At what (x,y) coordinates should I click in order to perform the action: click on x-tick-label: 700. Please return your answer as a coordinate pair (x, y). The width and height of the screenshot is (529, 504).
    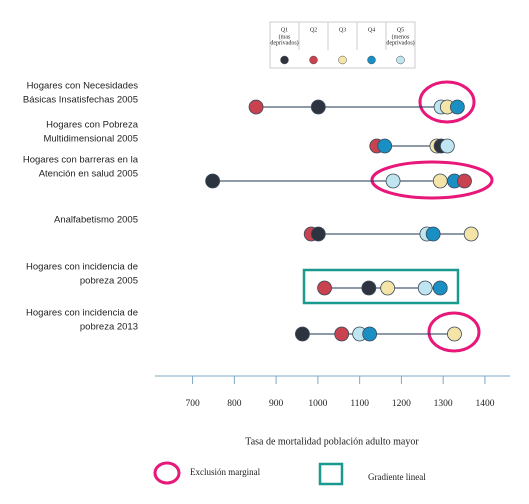
    Looking at the image, I should click on (192, 404).